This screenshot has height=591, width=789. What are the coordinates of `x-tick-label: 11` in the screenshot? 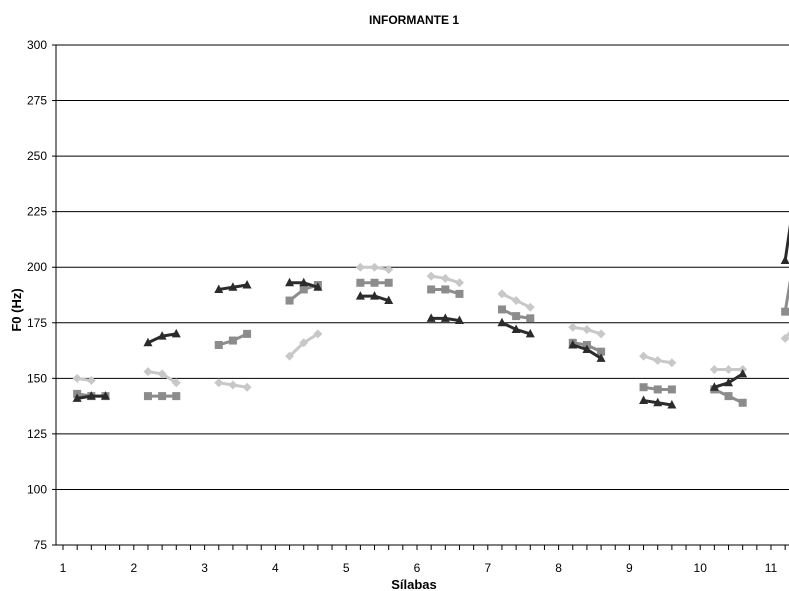 It's located at (771, 568).